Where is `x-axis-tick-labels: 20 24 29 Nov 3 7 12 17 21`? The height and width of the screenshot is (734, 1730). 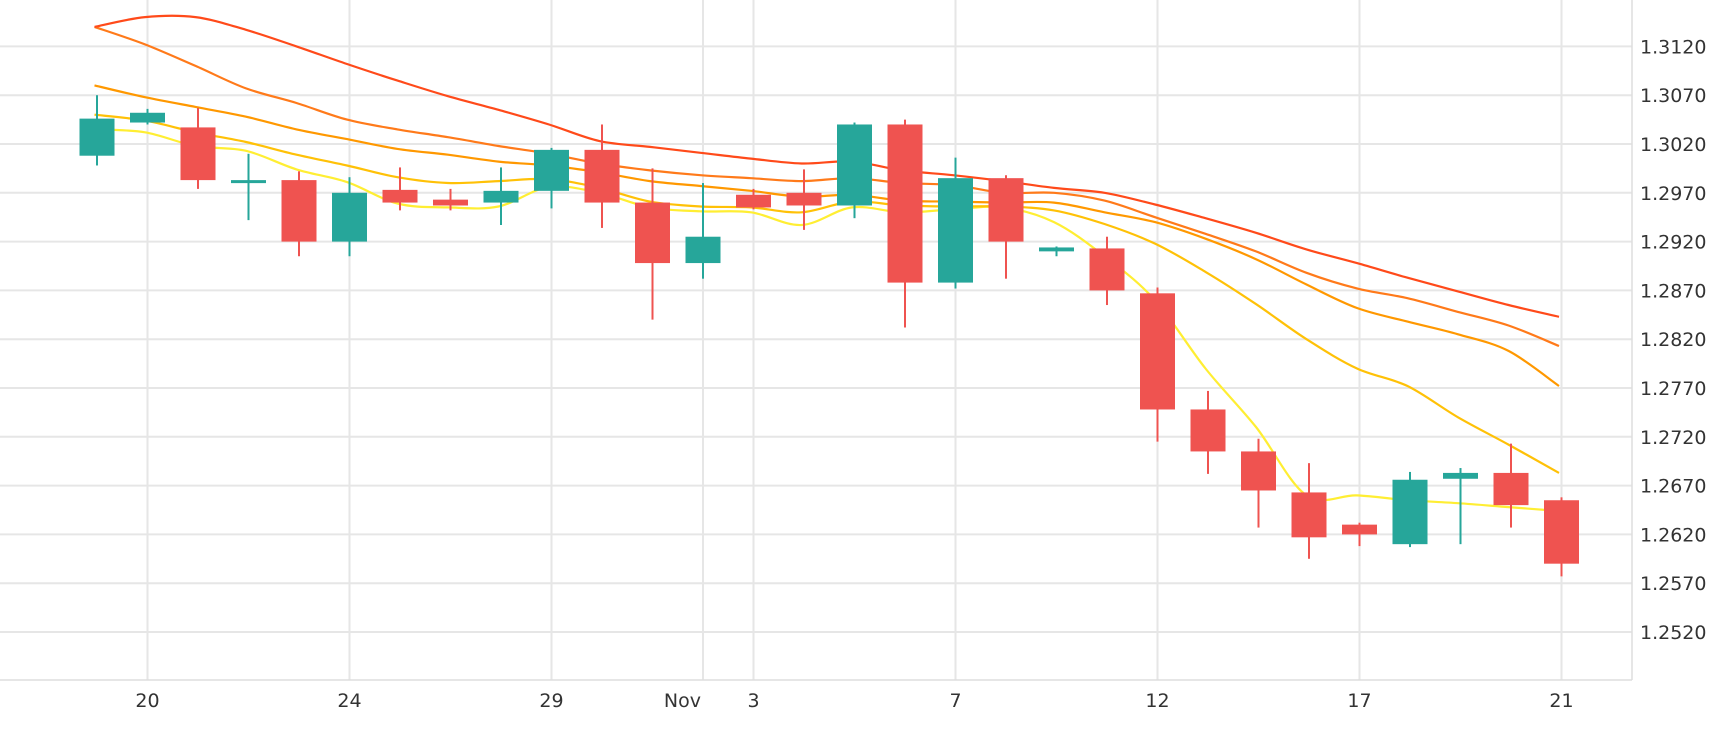
x-axis-tick-labels: 20 24 29 Nov 3 7 12 17 21 is located at coordinates (854, 701).